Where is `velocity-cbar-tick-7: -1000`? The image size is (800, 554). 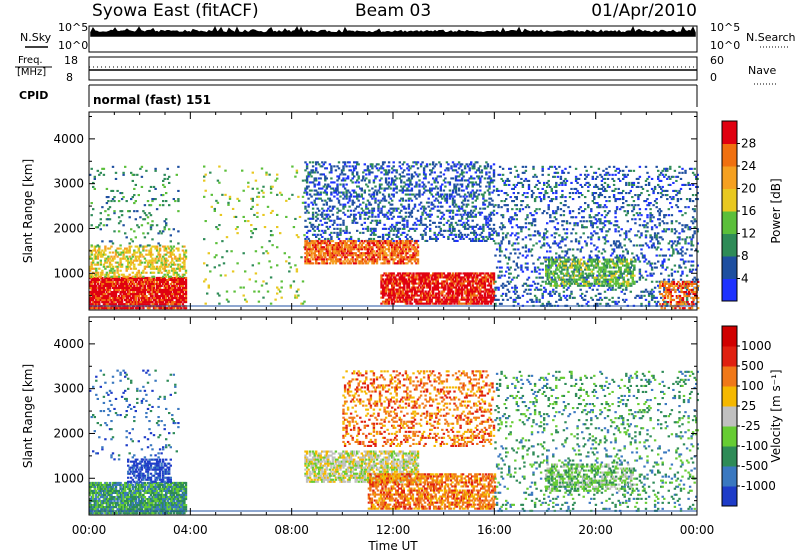 velocity-cbar-tick-7: -1000 is located at coordinates (758, 486).